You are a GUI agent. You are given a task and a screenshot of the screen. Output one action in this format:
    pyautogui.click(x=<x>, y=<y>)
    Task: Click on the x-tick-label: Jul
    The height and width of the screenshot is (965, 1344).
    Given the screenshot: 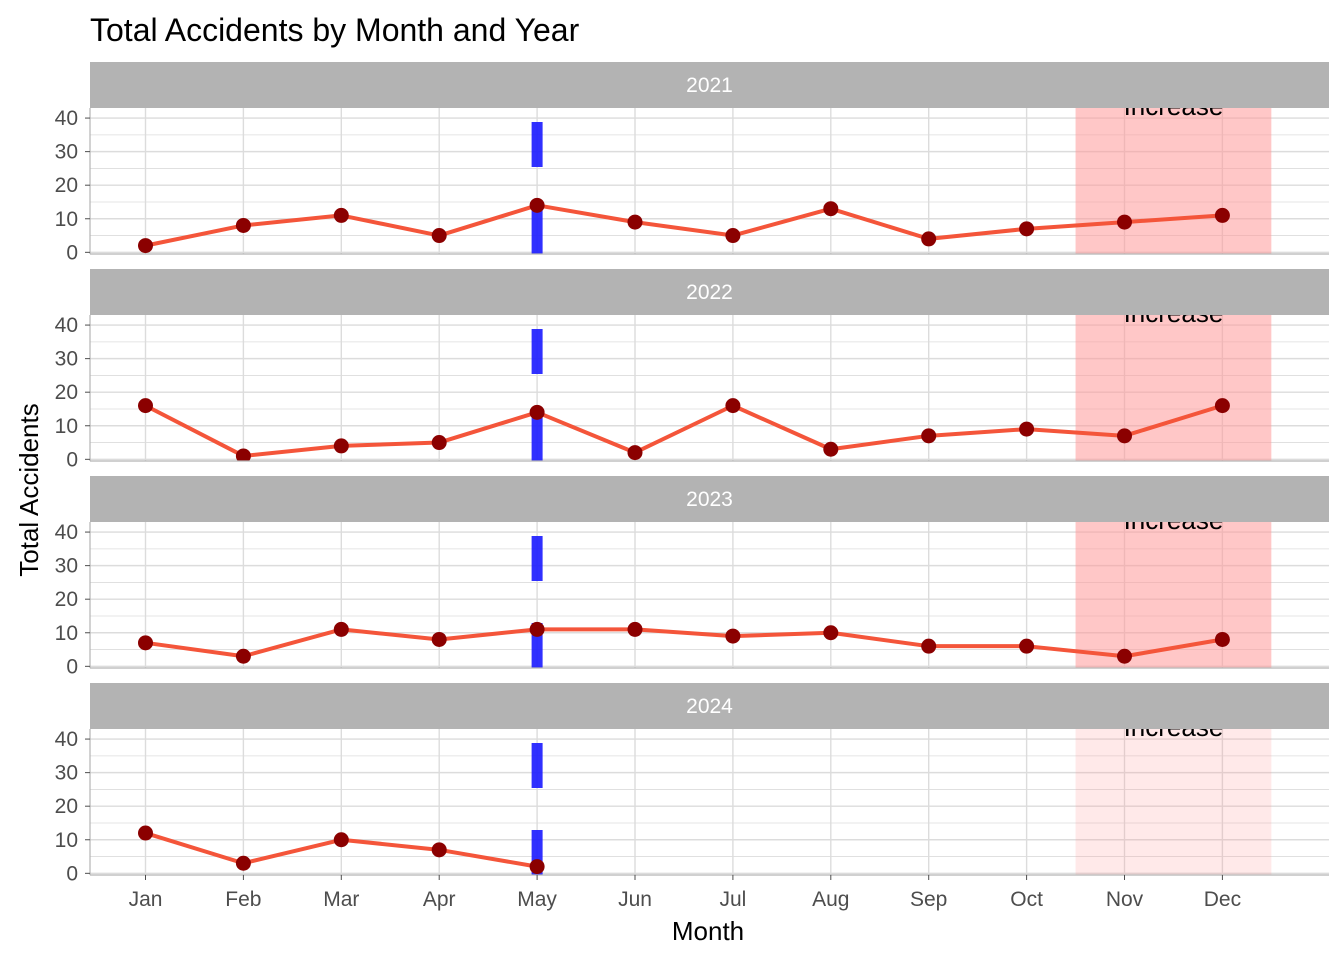 What is the action you would take?
    pyautogui.click(x=732, y=899)
    